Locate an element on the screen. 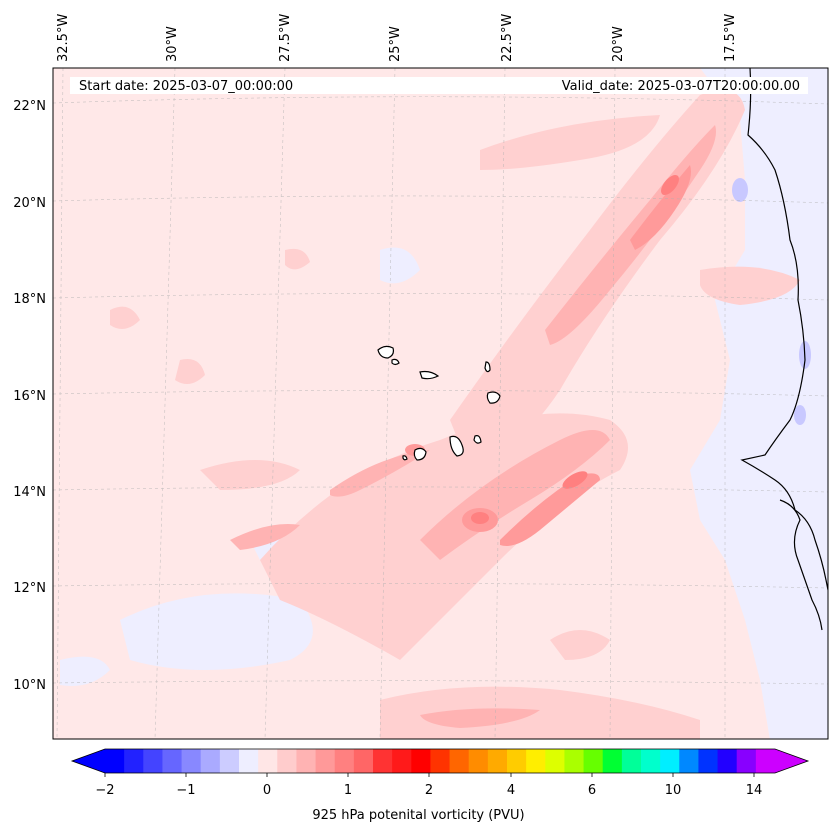 This screenshot has height=836, width=837. start-date-label: Start date: 2025-03-07_00:00:00 is located at coordinates (186, 86).